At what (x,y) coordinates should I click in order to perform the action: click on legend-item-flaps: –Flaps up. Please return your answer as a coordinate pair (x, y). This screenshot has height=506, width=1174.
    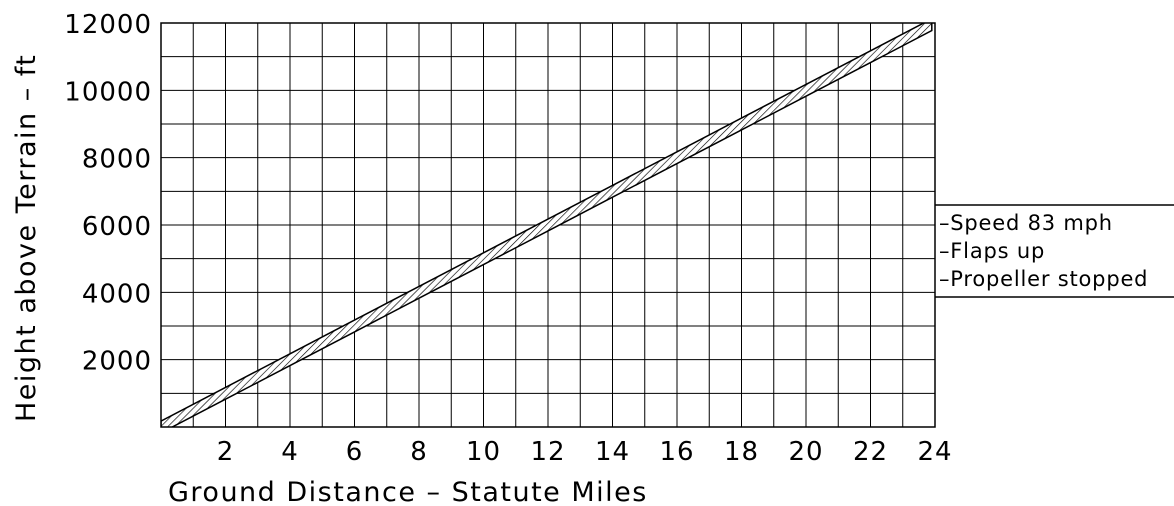
    Looking at the image, I should click on (992, 251).